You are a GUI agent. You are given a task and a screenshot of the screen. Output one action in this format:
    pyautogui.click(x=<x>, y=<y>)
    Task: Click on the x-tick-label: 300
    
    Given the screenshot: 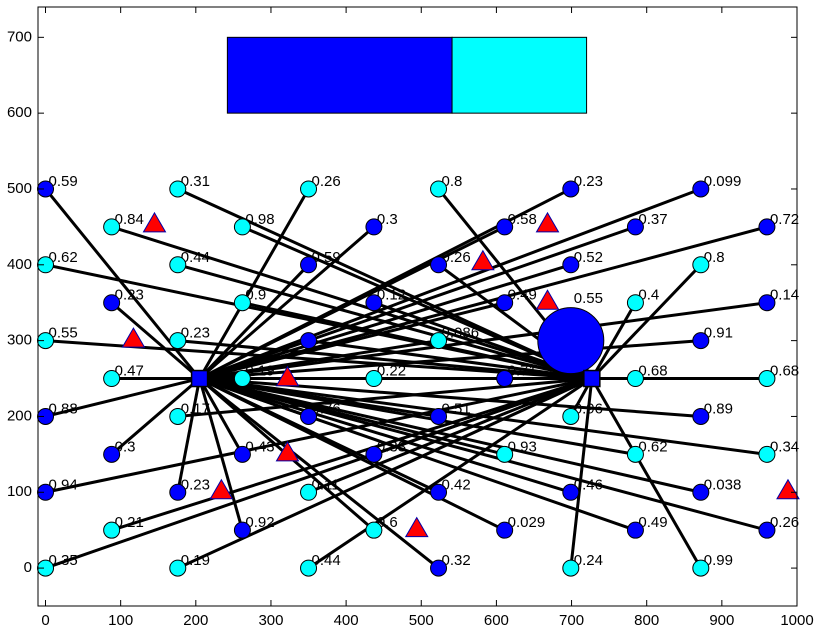 What is the action you would take?
    pyautogui.click(x=270, y=620)
    